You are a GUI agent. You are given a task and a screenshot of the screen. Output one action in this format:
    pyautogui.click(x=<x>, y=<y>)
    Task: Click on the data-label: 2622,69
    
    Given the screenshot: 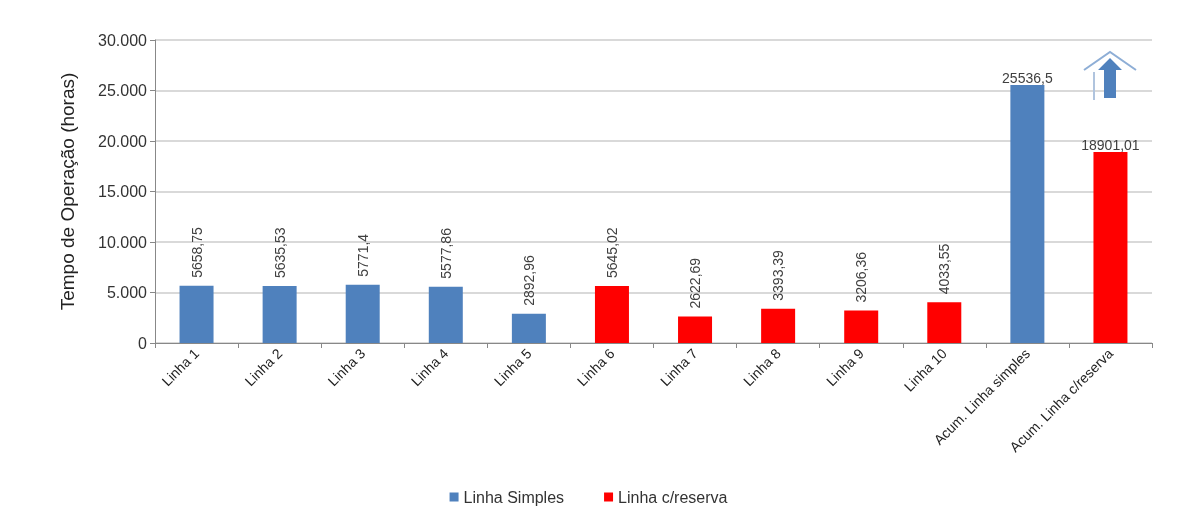 What is the action you would take?
    pyautogui.click(x=695, y=283)
    